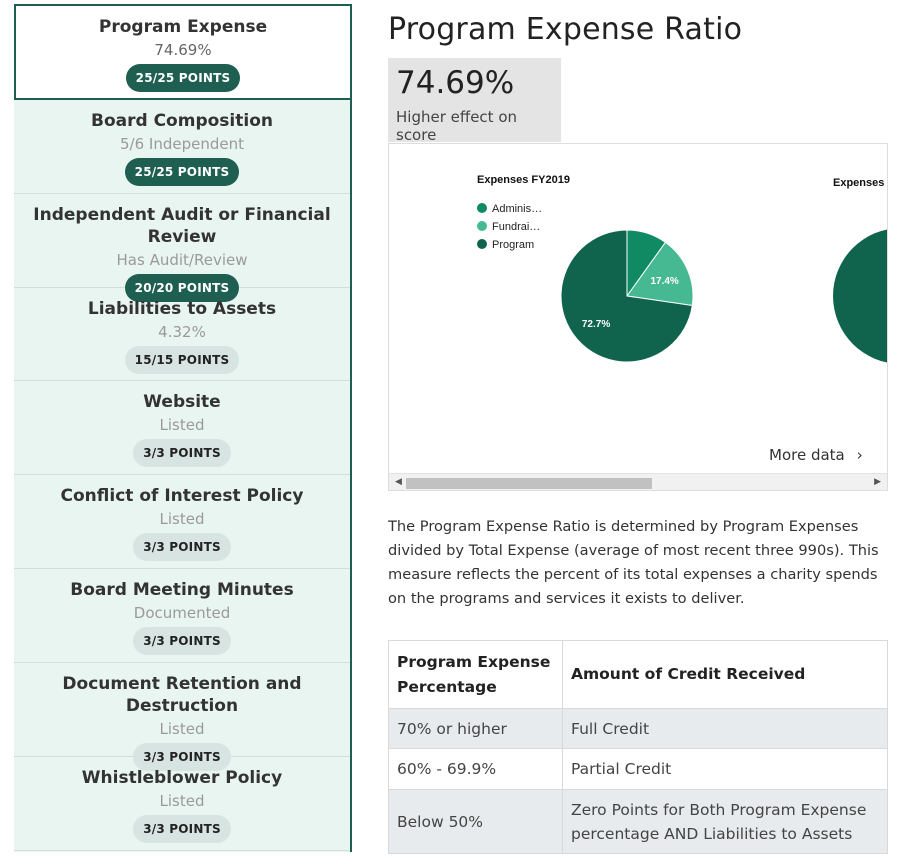  What do you see at coordinates (475, 728) in the screenshot?
I see `table-cell: 70% or higher` at bounding box center [475, 728].